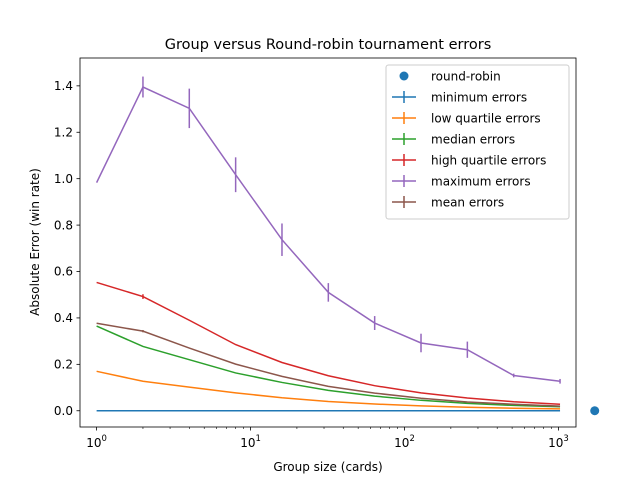 The height and width of the screenshot is (480, 640). I want to click on legend-item: low quartile errors, so click(466, 118).